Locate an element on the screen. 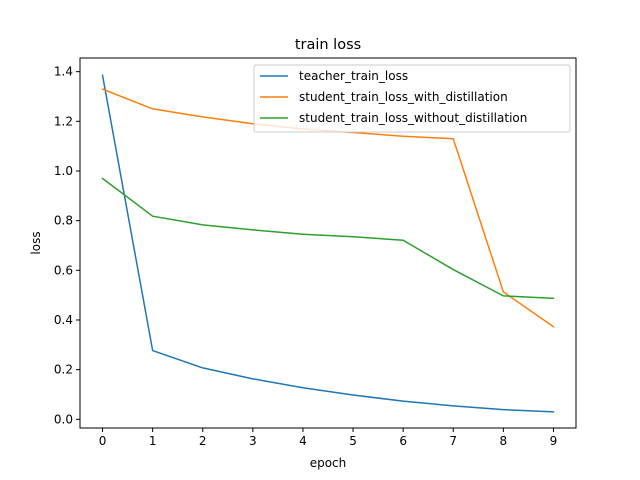  x-tick-label: 3 is located at coordinates (253, 441).